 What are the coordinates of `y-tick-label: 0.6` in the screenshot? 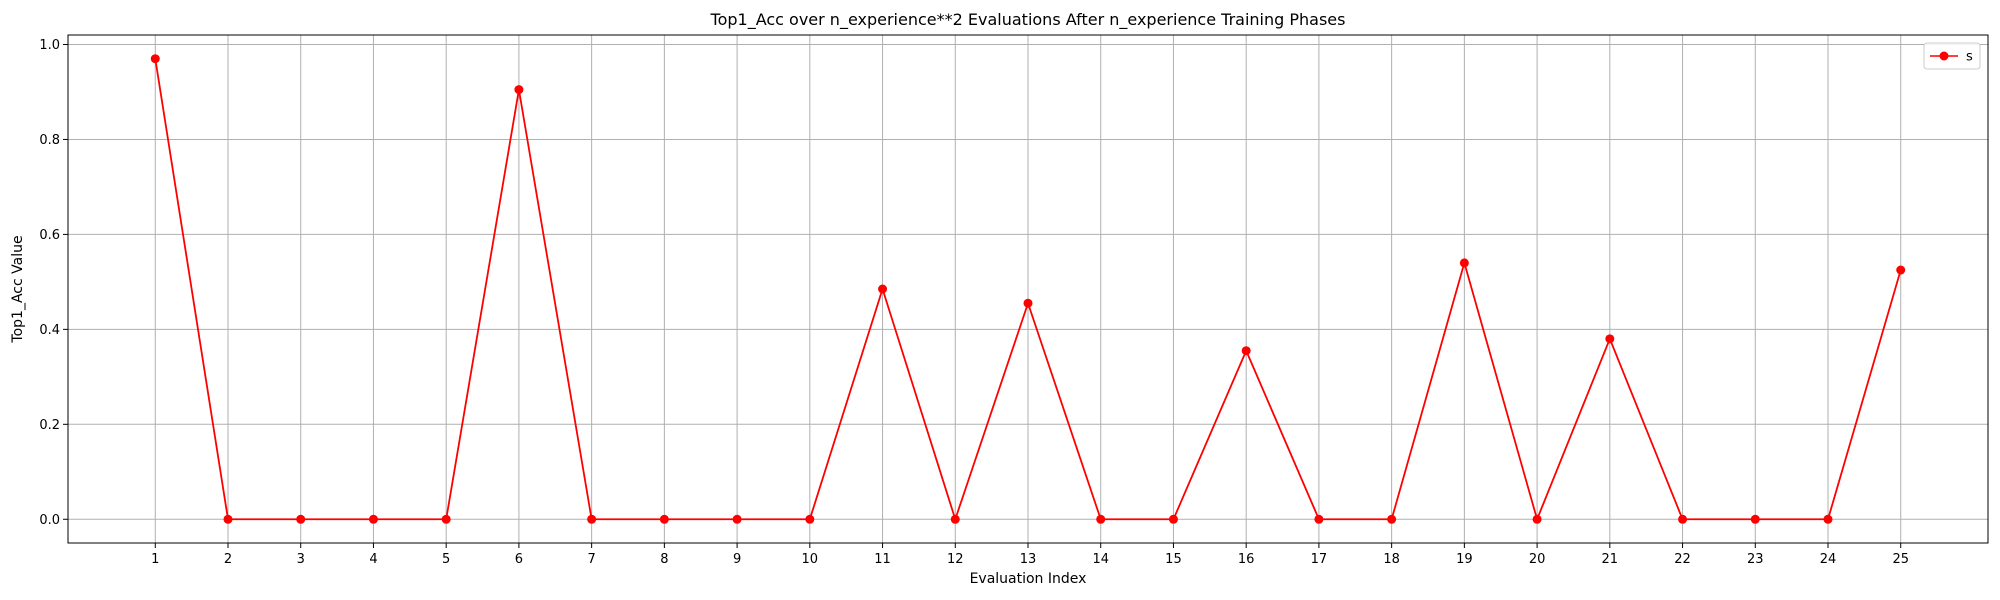 It's located at (49, 235).